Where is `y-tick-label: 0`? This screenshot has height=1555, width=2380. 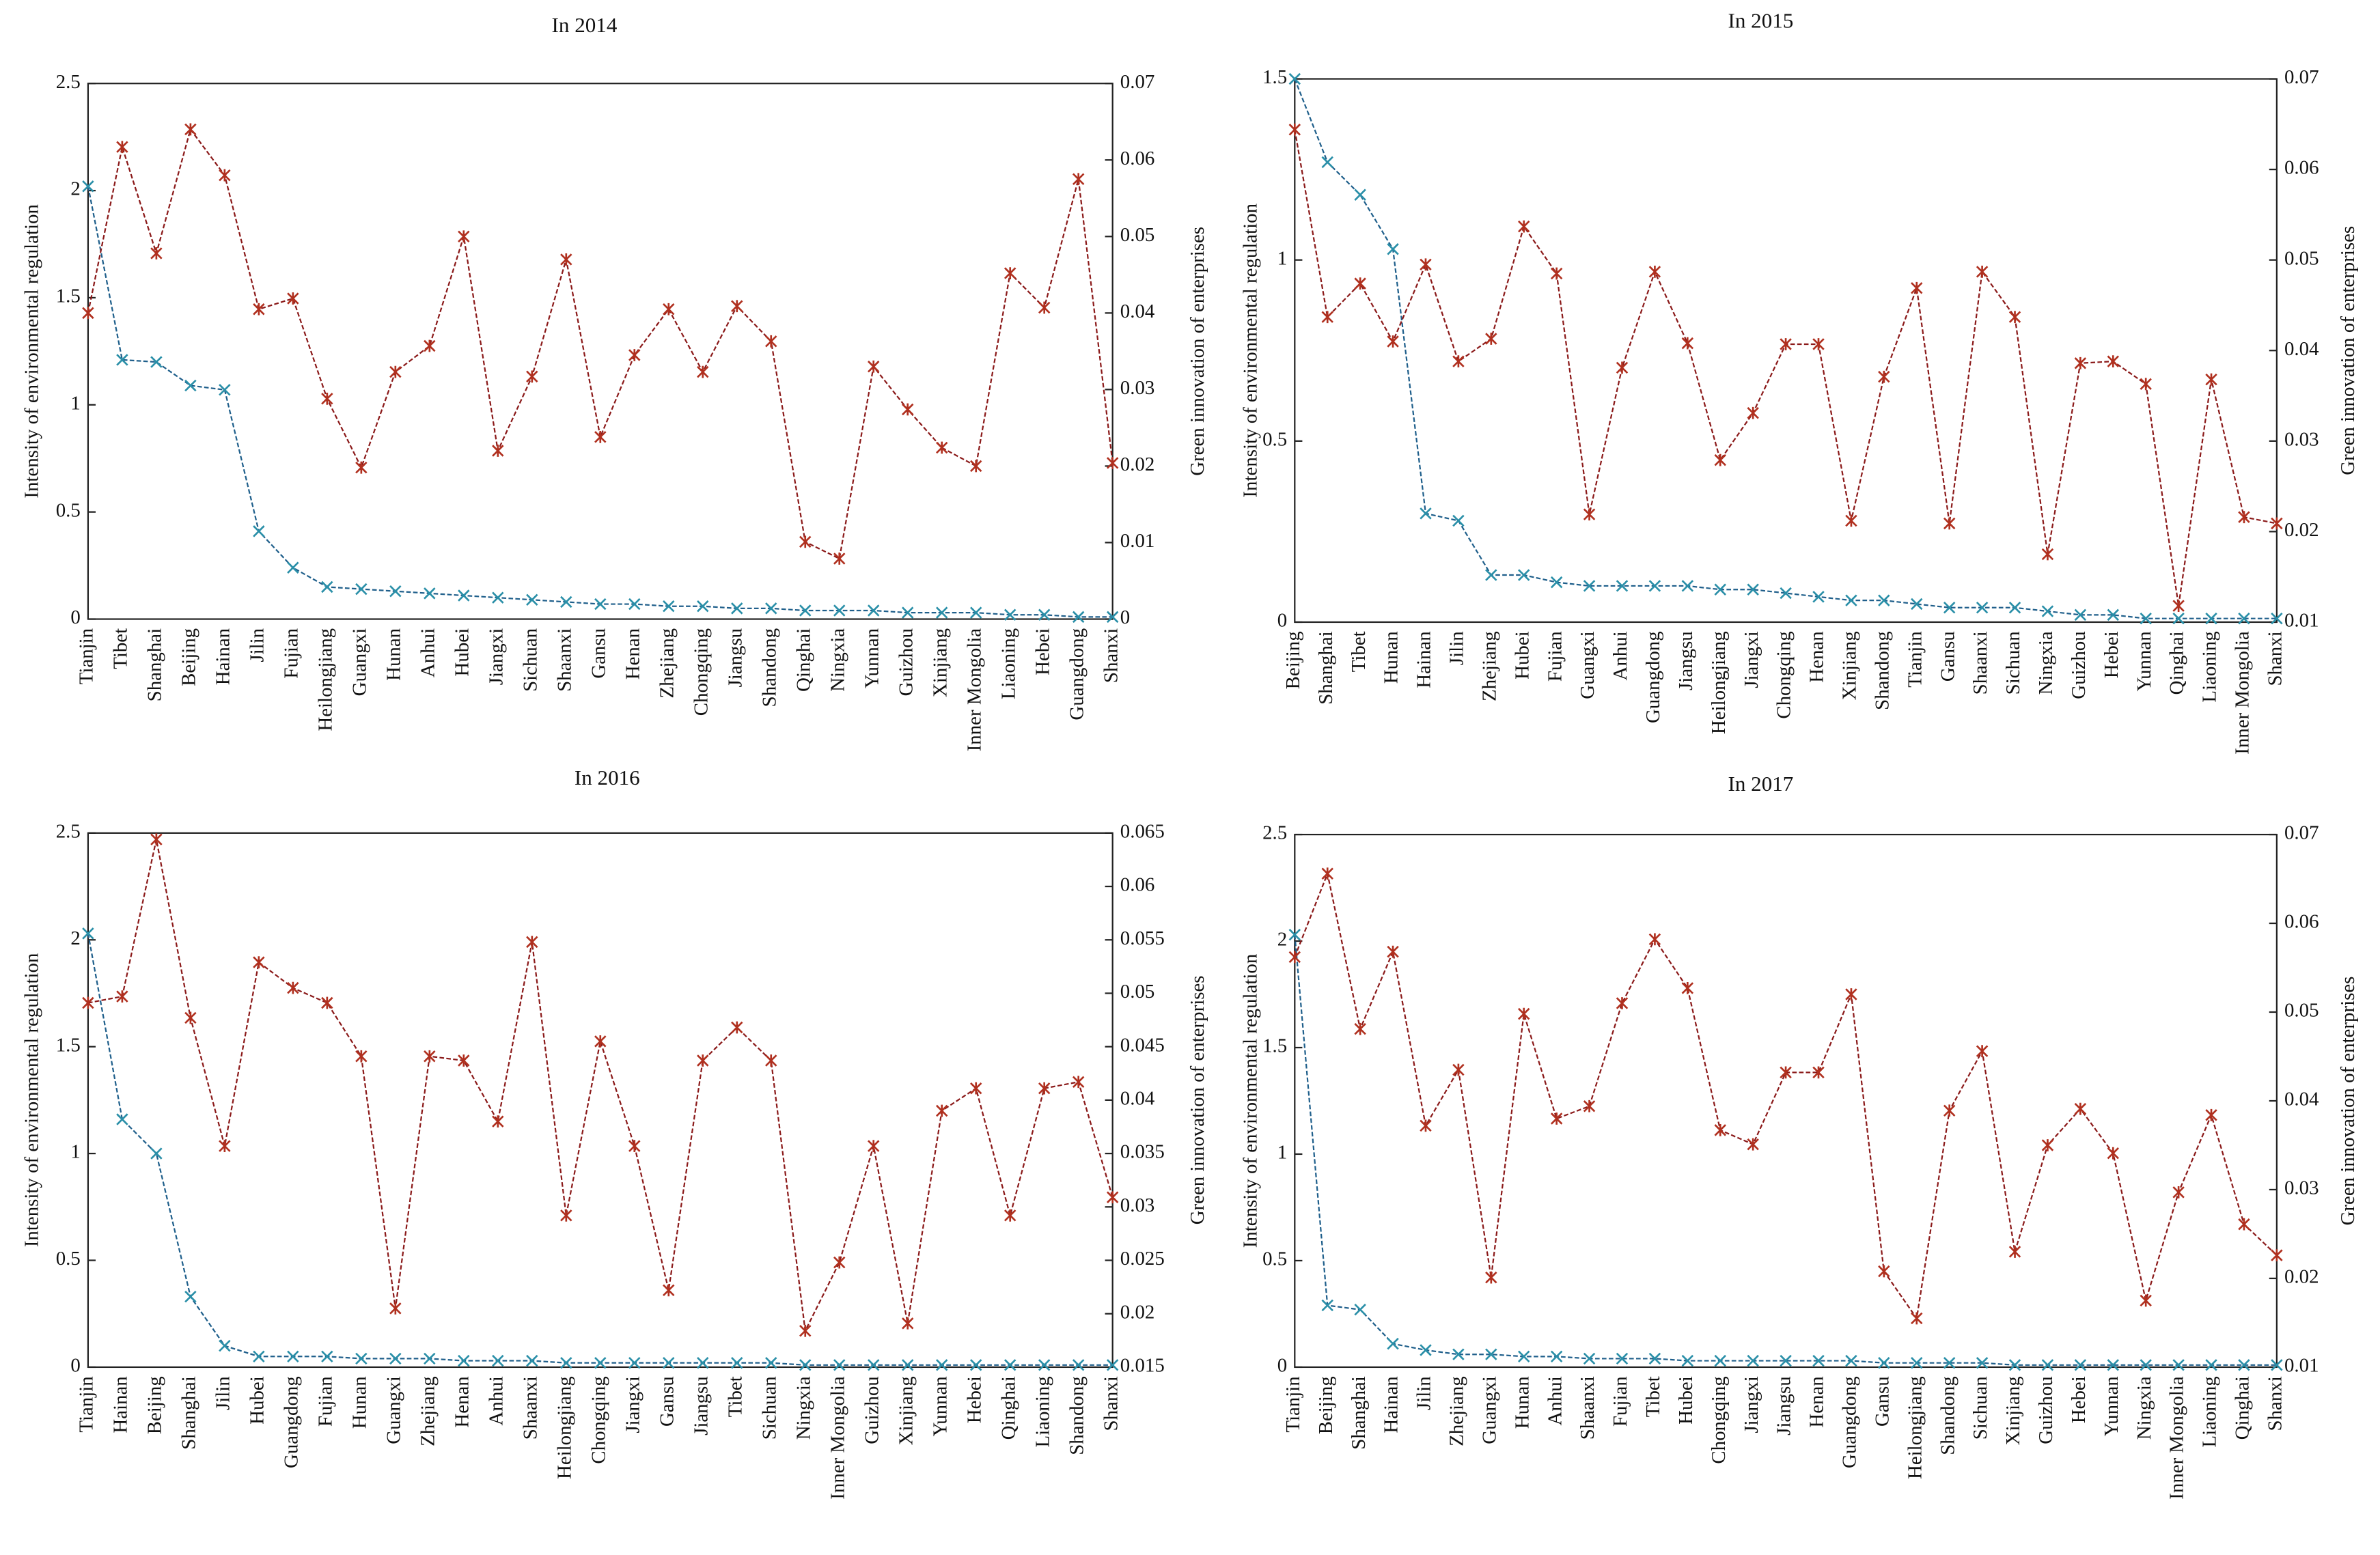
y-tick-label: 0 is located at coordinates (1282, 621).